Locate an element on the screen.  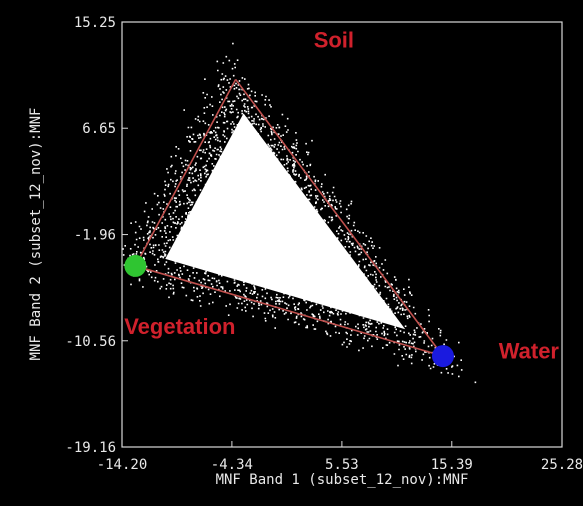
soil-label: Soil is located at coordinates (334, 39).